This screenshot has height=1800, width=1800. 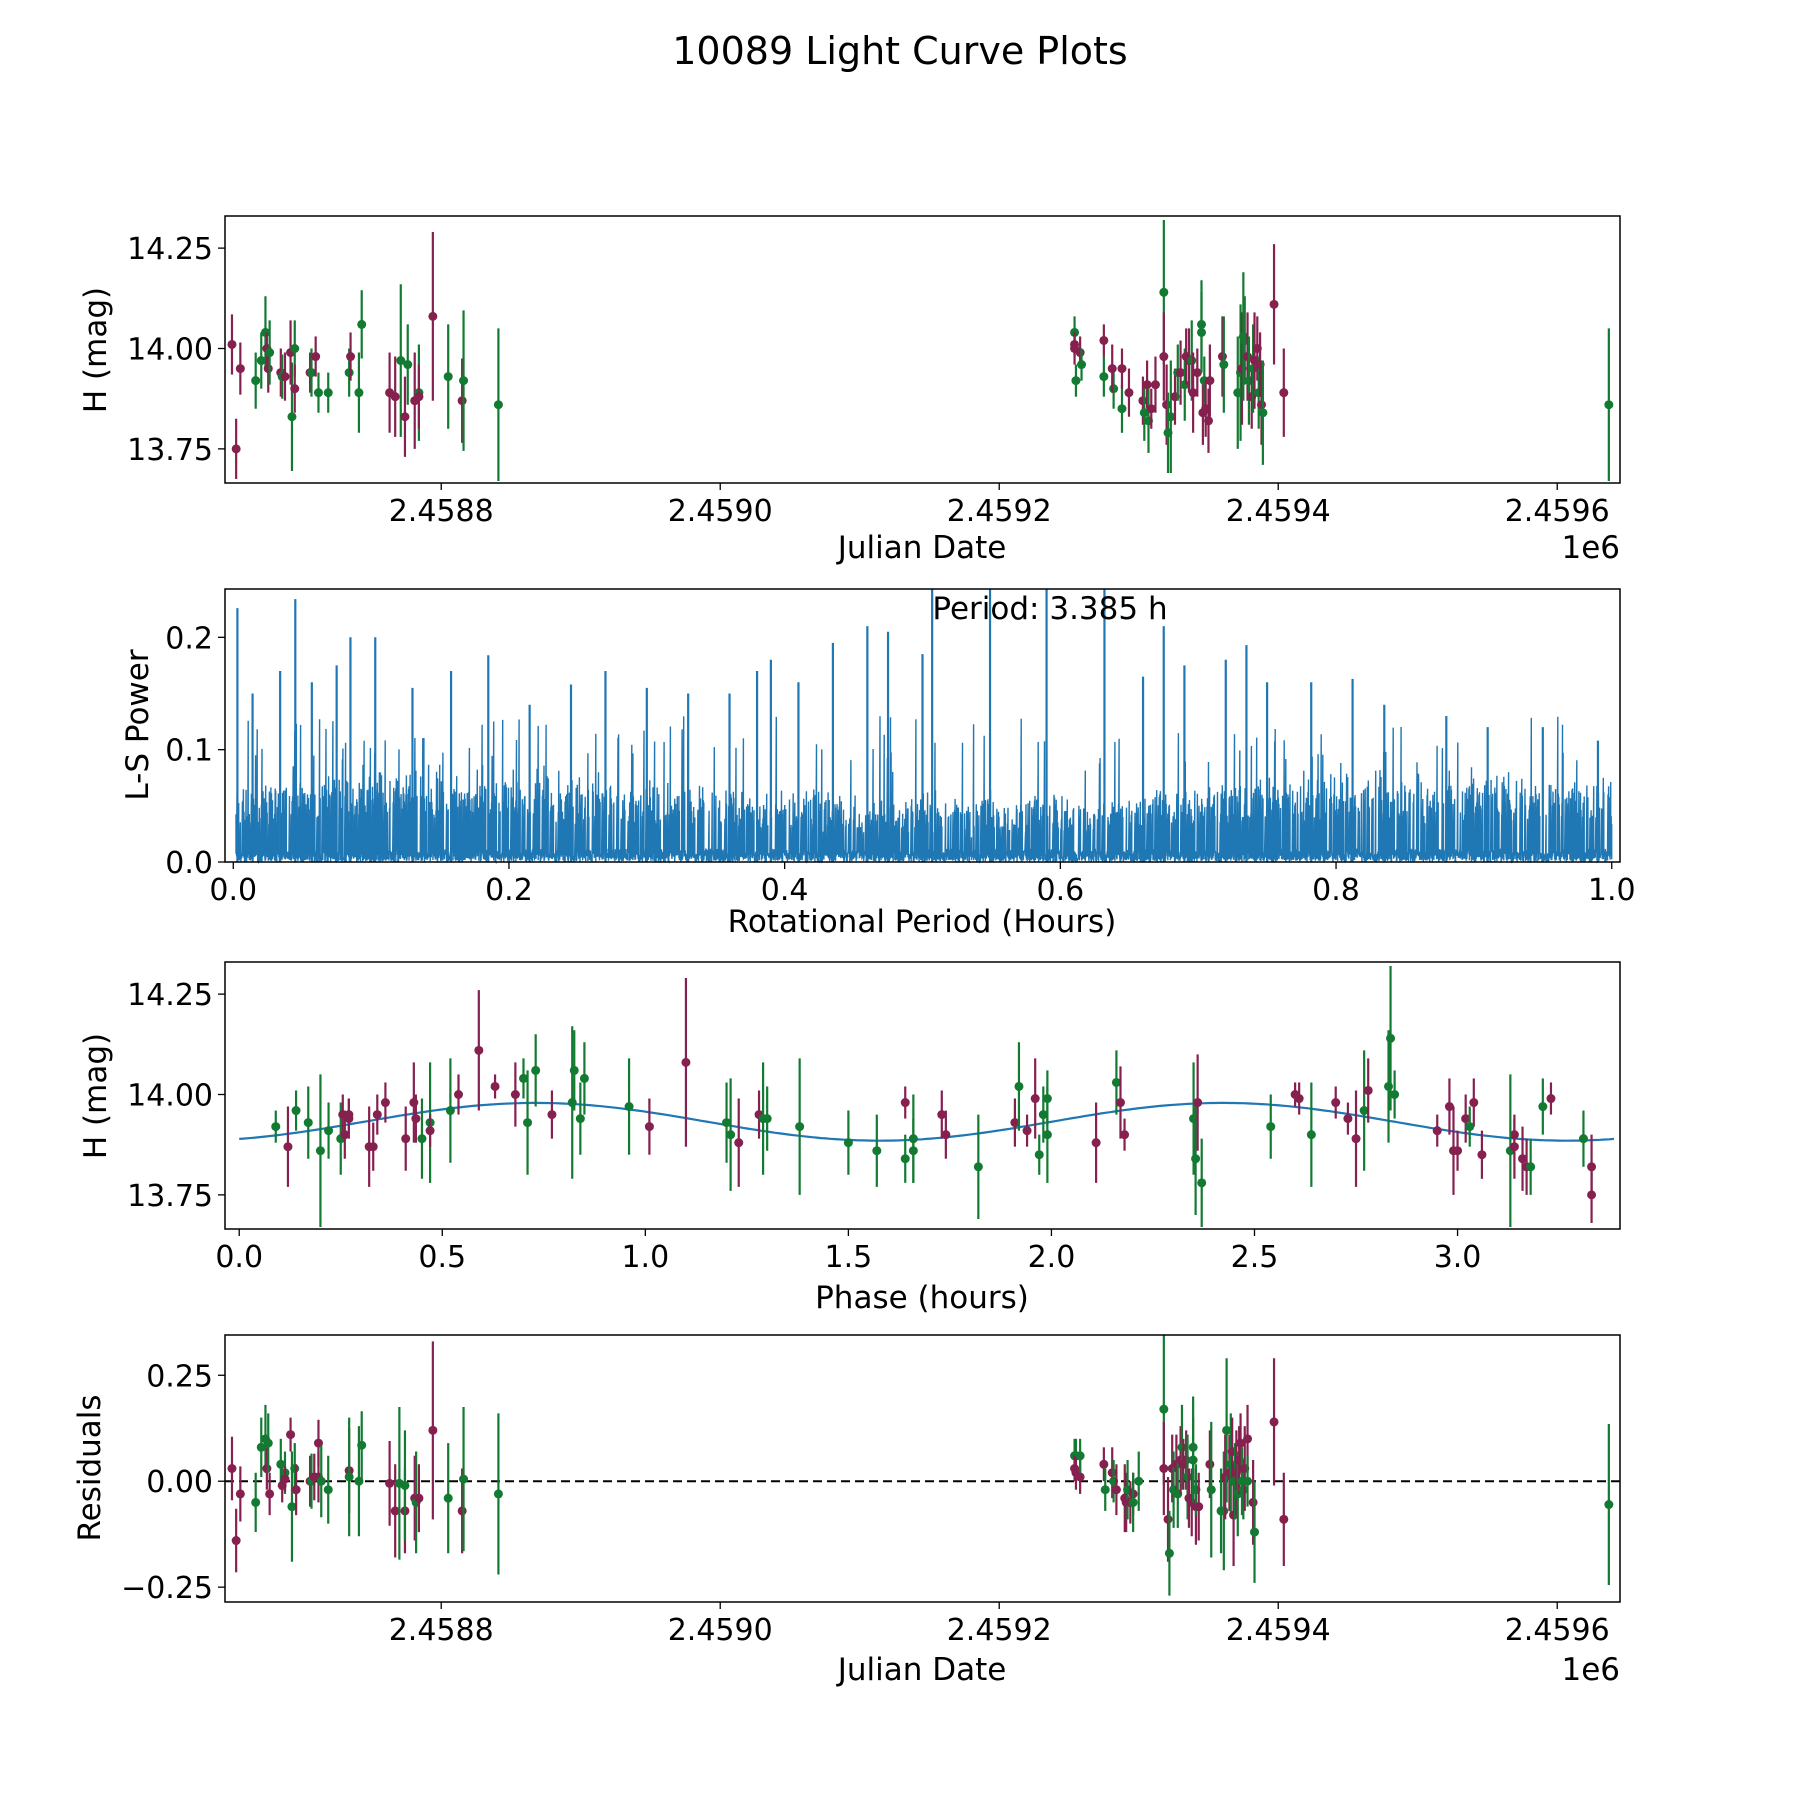 I want to click on phased-ylabel: H (mag), so click(x=96, y=1096).